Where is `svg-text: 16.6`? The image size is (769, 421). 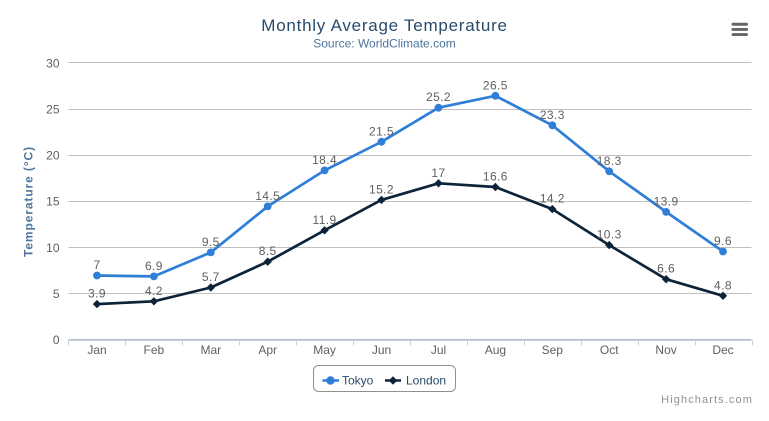 svg-text: 16.6 is located at coordinates (495, 177).